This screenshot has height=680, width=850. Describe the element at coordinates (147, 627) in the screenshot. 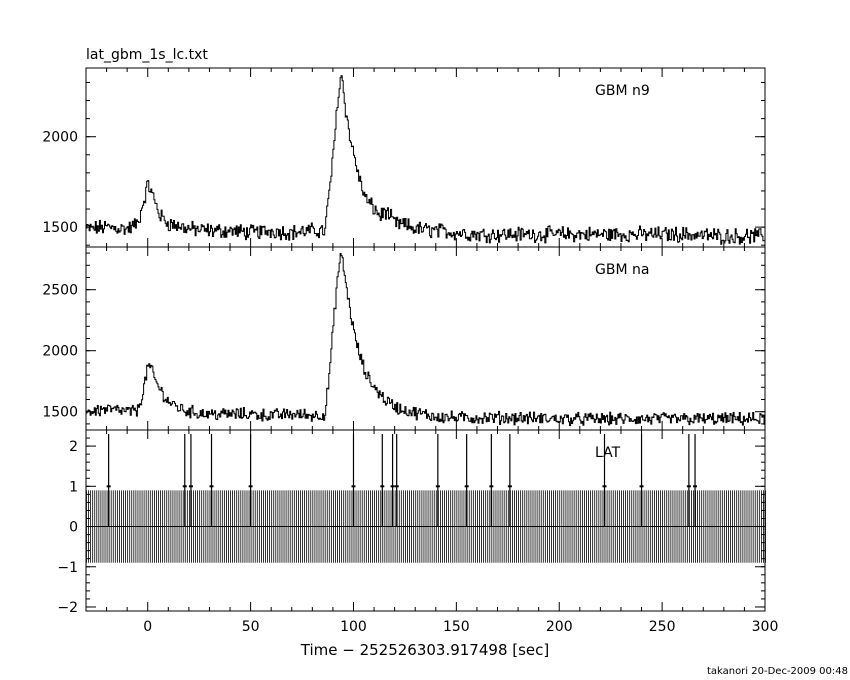

I see `x-tick-label: 0` at that location.